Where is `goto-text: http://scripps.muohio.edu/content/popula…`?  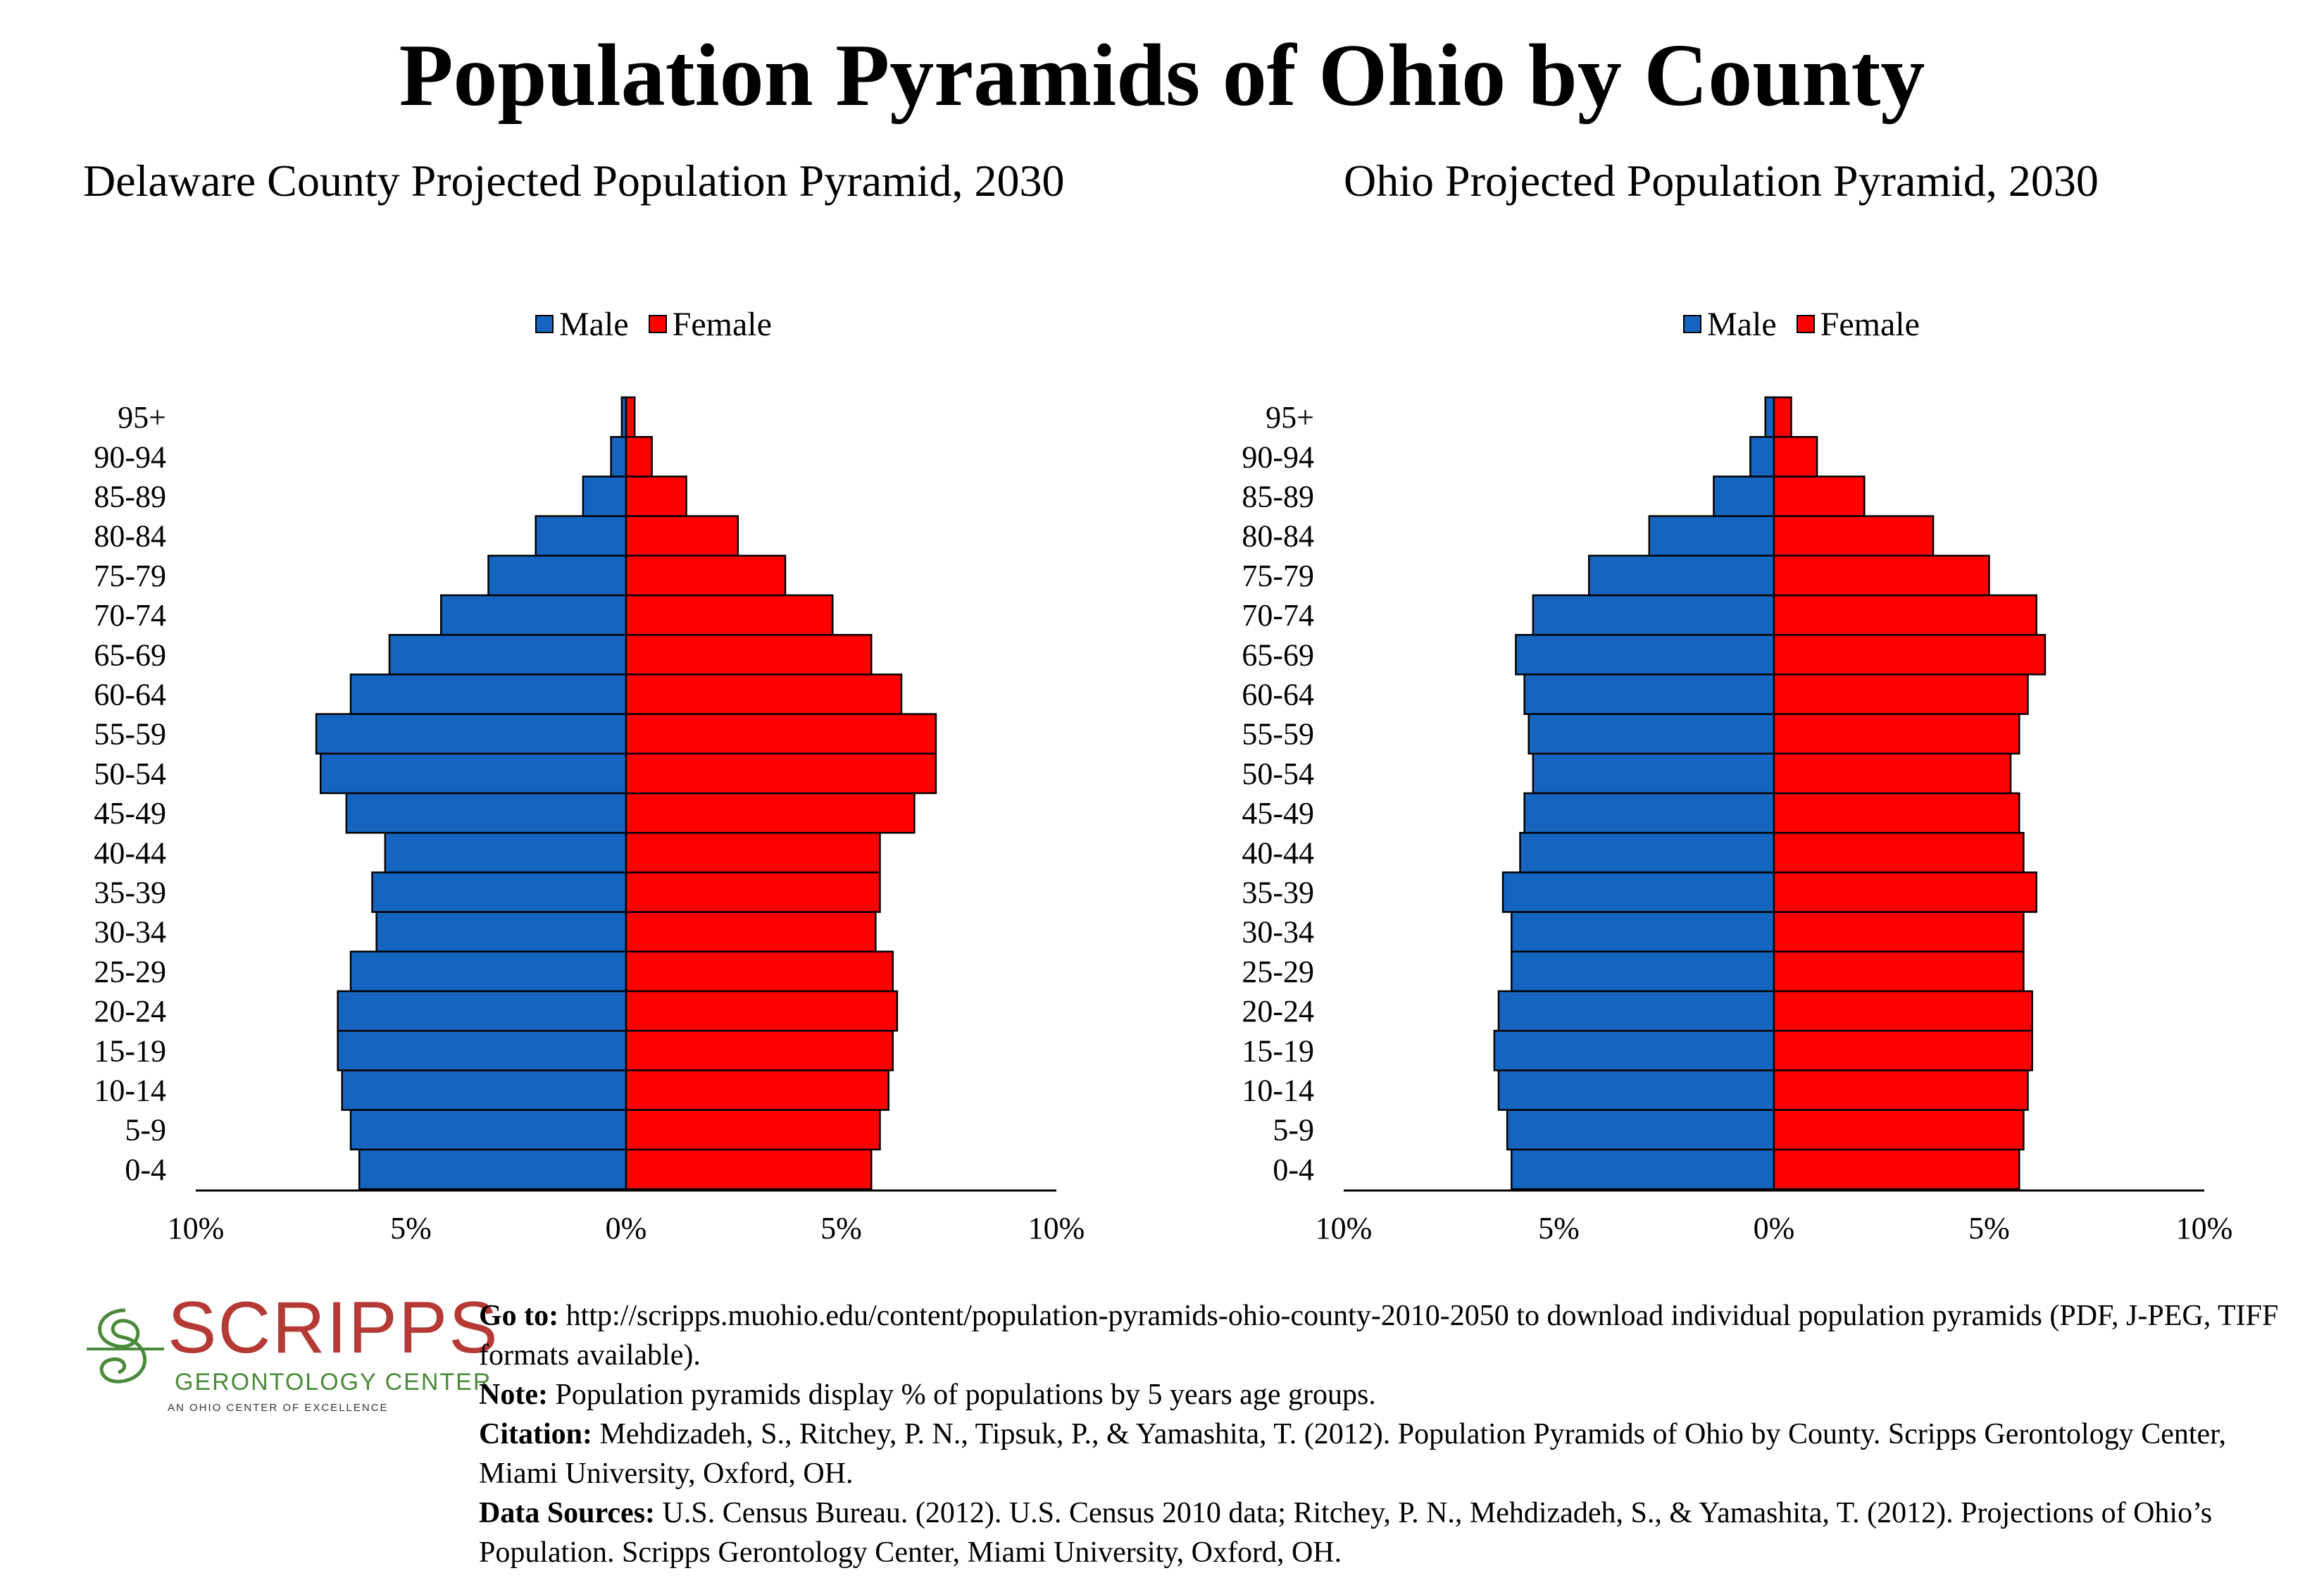
goto-text: http://scripps.muohio.edu/content/popula… is located at coordinates (1379, 1336).